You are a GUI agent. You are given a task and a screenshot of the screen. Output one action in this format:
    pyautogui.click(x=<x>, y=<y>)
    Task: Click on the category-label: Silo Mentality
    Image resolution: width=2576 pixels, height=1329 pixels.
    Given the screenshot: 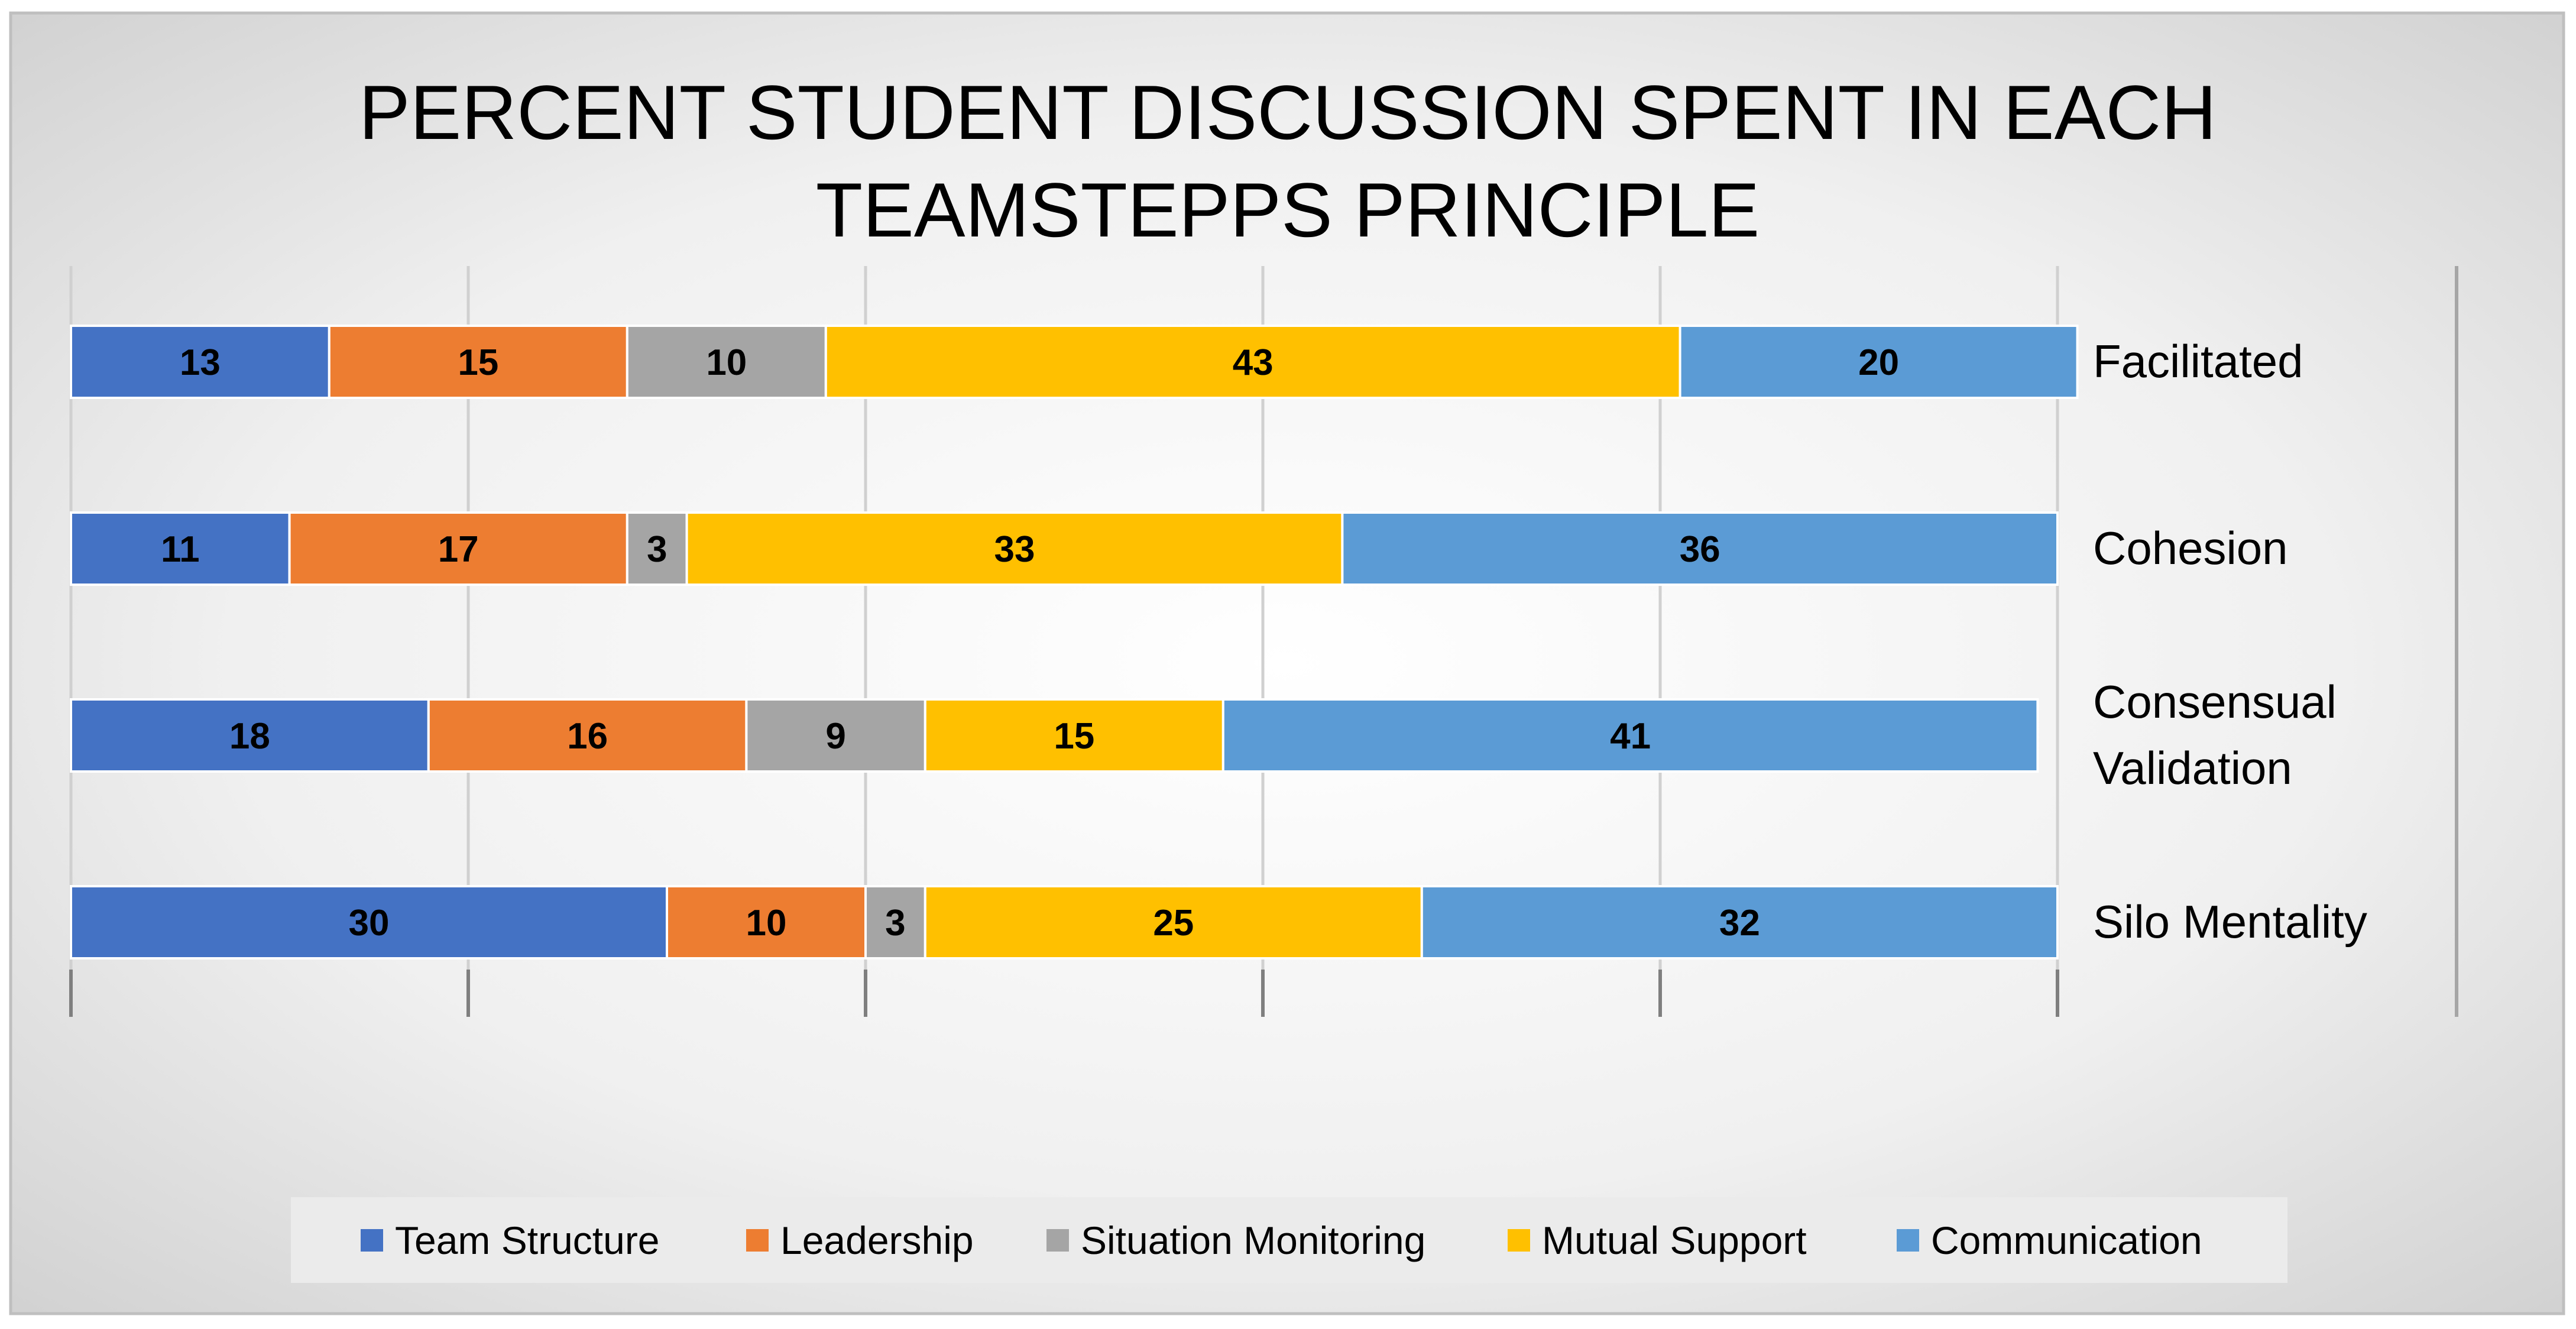 What is the action you would take?
    pyautogui.click(x=2230, y=922)
    